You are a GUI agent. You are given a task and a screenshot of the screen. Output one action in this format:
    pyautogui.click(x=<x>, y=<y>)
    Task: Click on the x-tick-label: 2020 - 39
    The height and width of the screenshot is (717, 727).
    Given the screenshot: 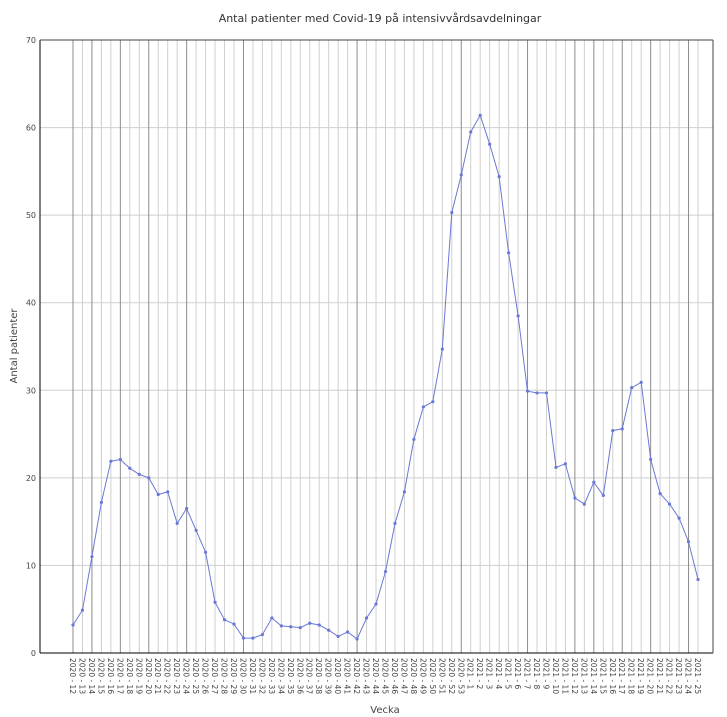 What is the action you would take?
    pyautogui.click(x=328, y=676)
    